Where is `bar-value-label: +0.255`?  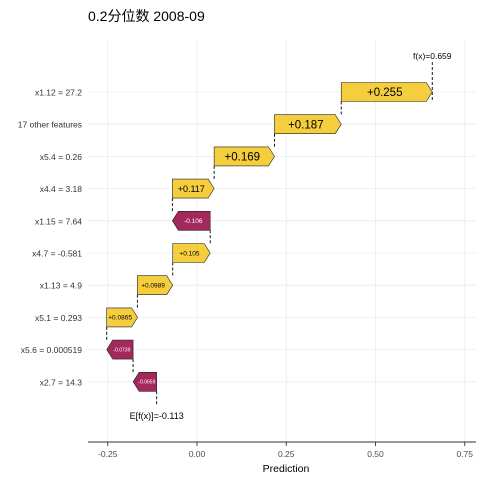
bar-value-label: +0.255 is located at coordinates (385, 93).